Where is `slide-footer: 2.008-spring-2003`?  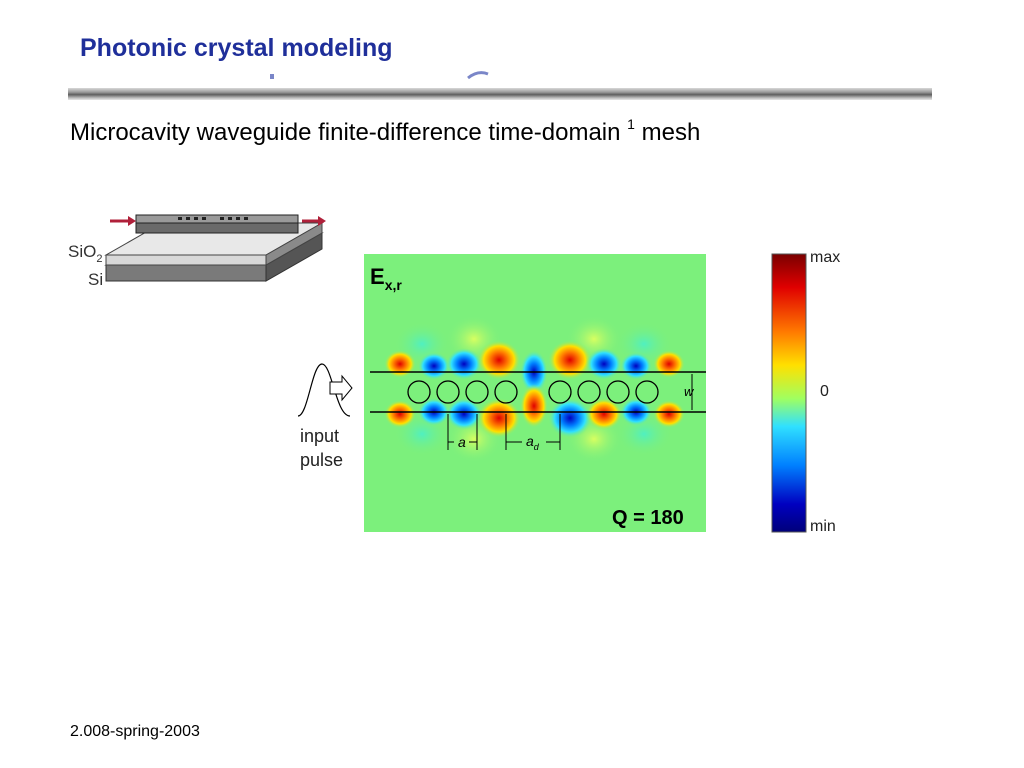
slide-footer: 2.008-spring-2003 is located at coordinates (135, 731).